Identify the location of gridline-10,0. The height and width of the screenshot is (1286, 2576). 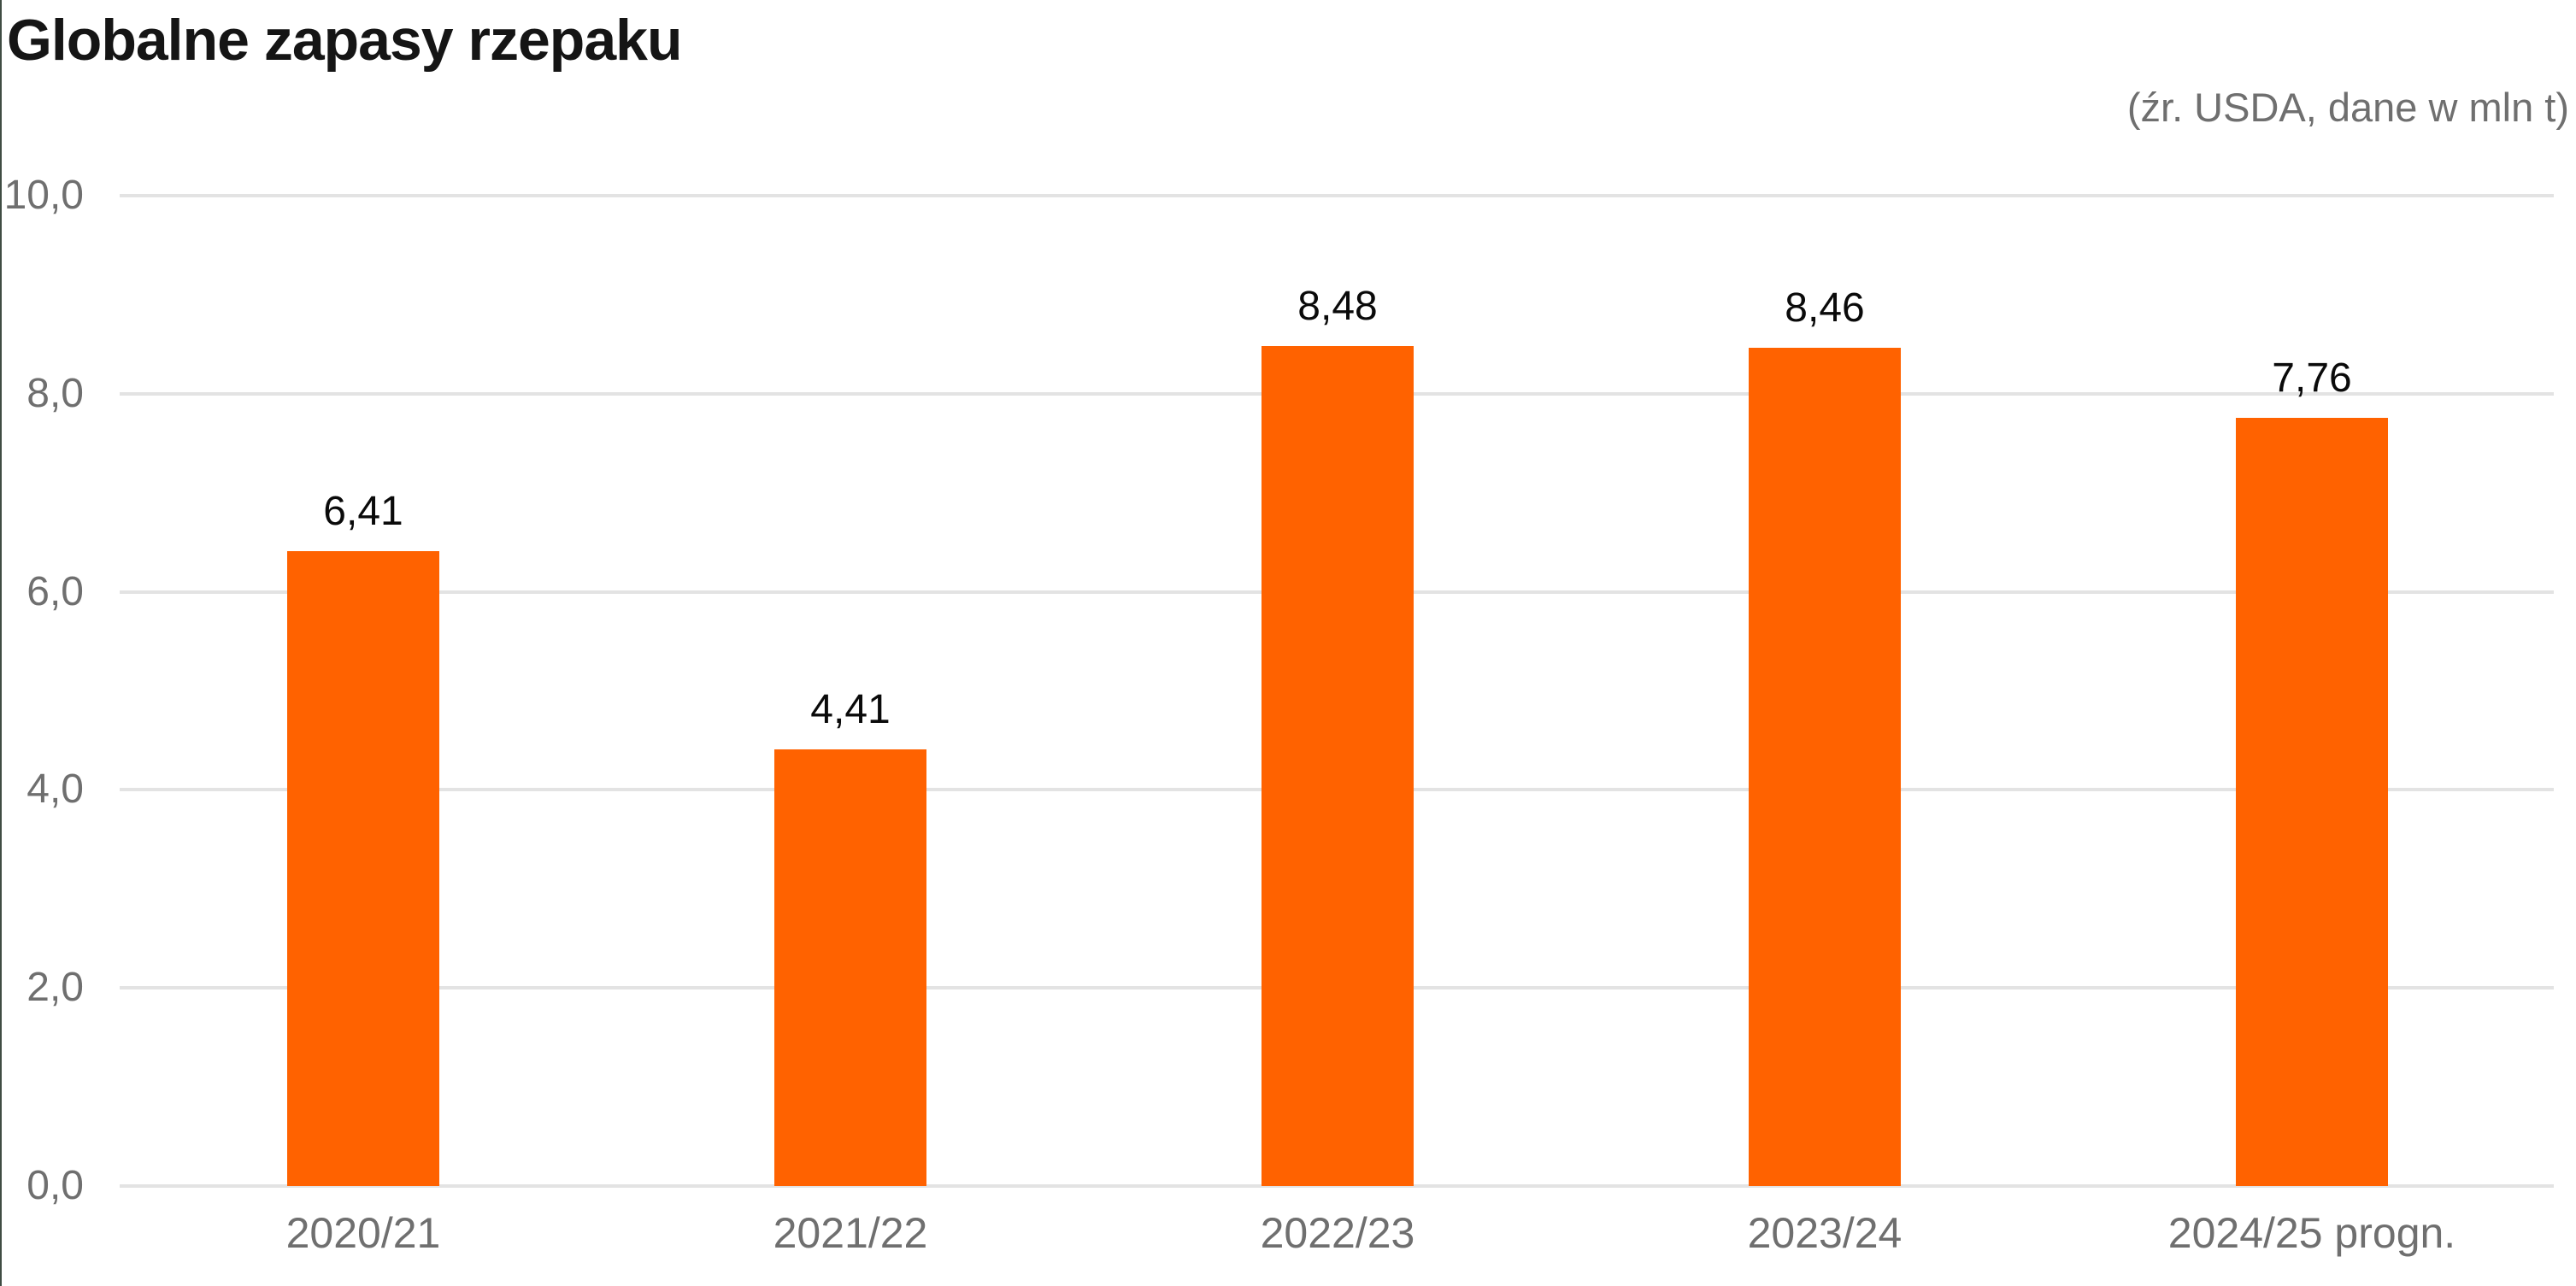
(1337, 195).